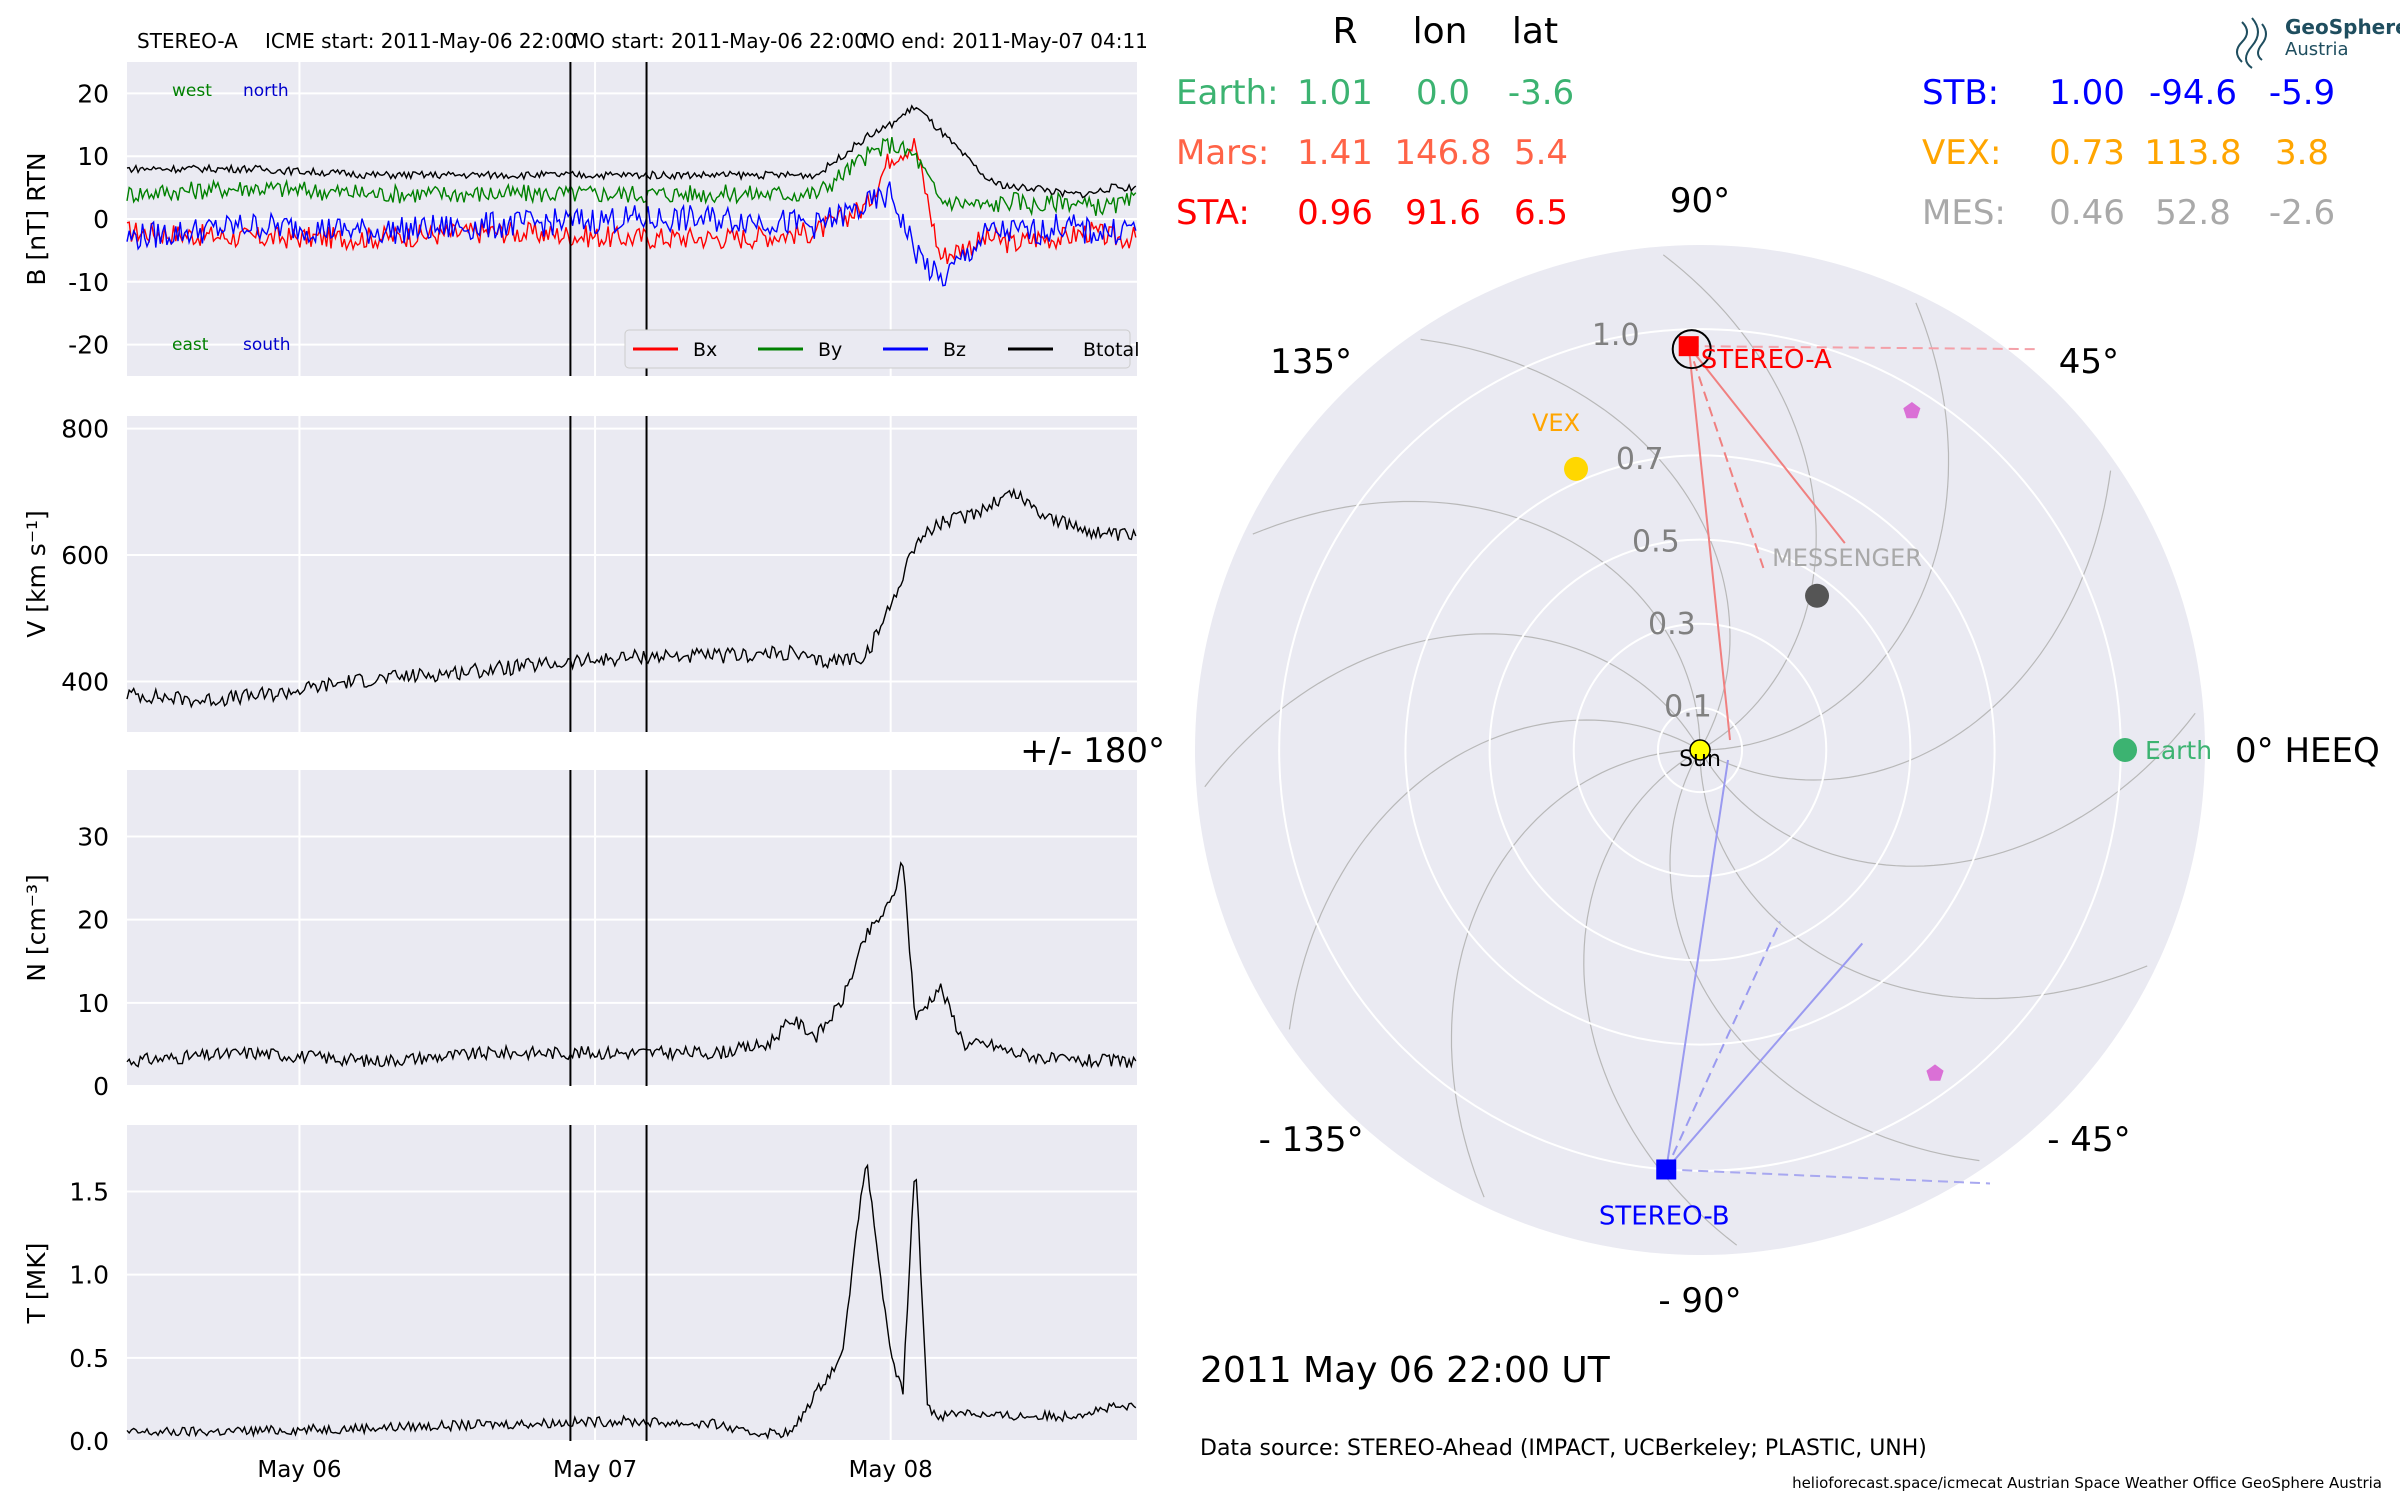 The image size is (2400, 1500). I want to click on sun-marker, so click(1700, 750).